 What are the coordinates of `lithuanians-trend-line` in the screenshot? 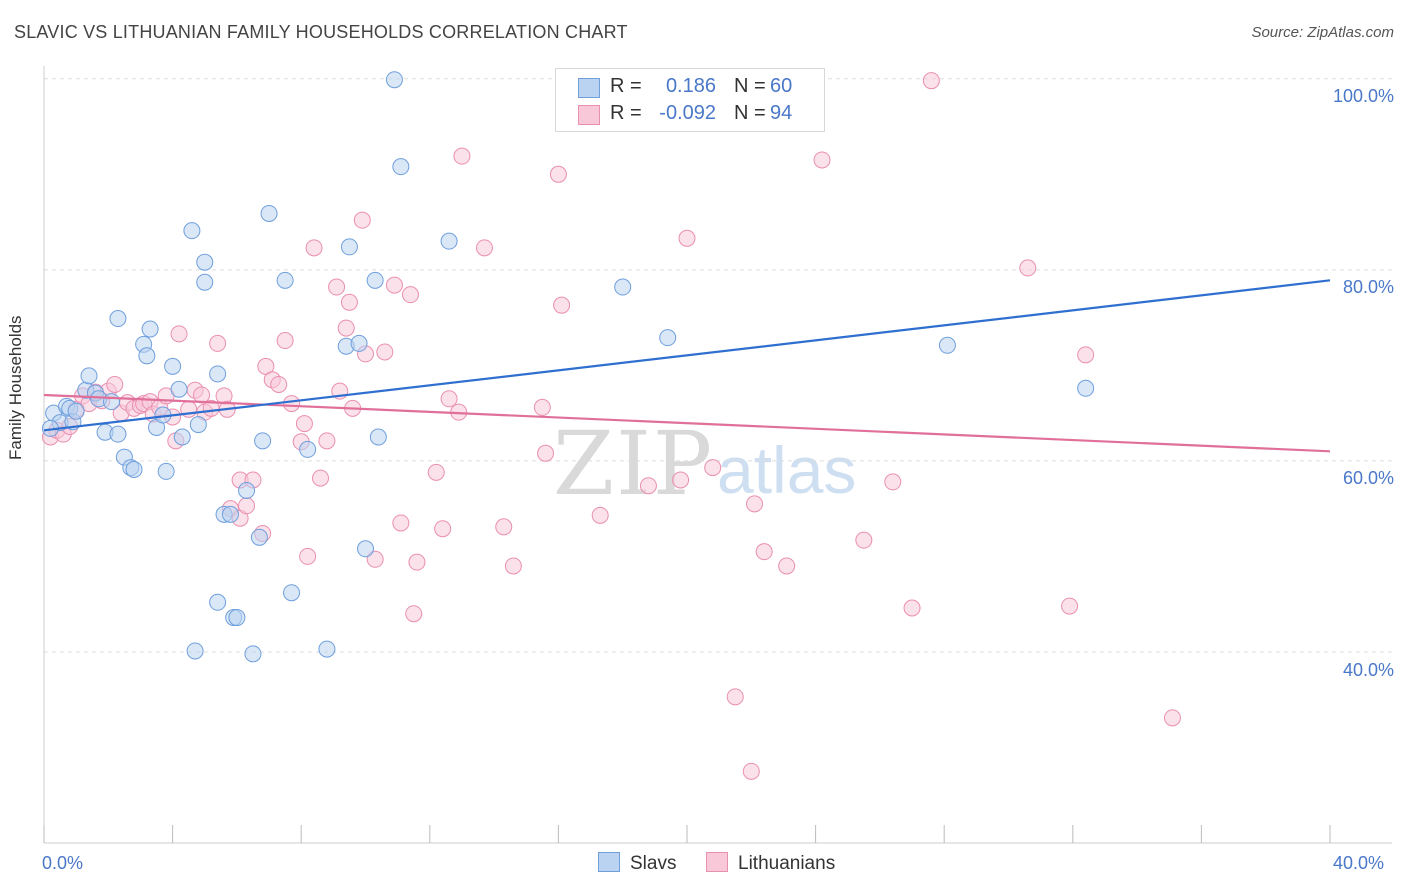 It's located at (687, 423).